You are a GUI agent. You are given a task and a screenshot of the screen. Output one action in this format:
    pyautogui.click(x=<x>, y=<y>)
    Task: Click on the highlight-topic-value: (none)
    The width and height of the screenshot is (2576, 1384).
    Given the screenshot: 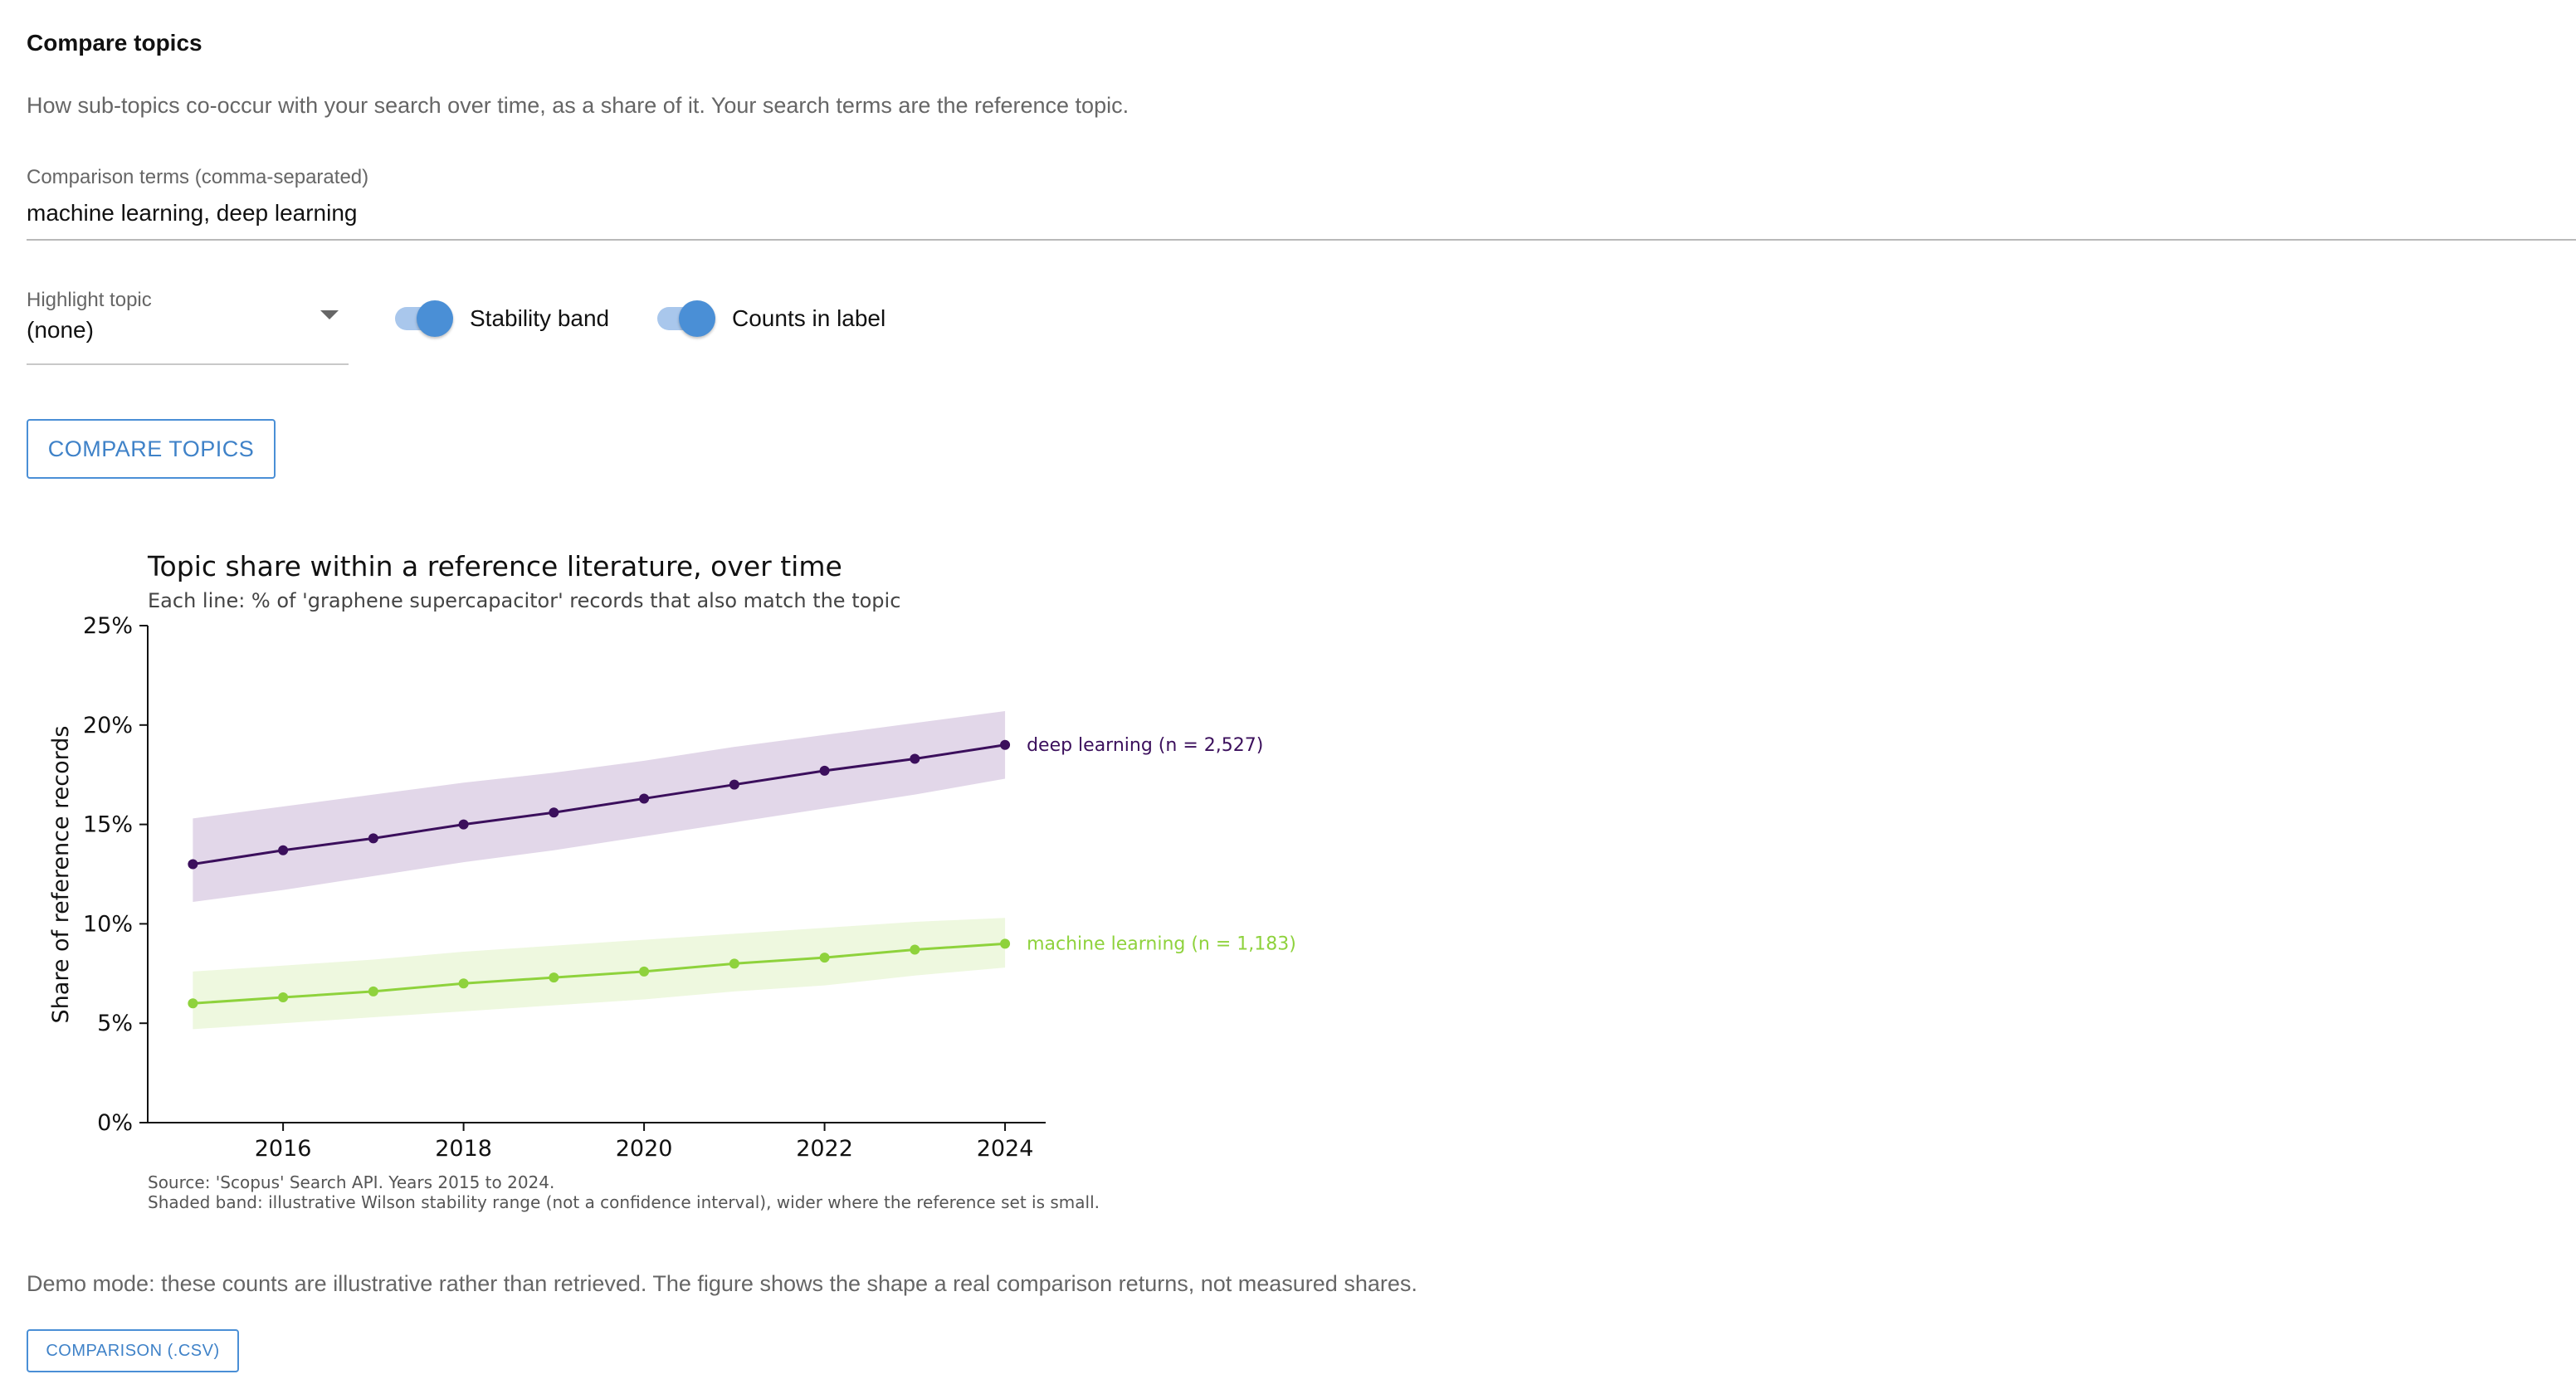 What is the action you would take?
    pyautogui.click(x=61, y=330)
    